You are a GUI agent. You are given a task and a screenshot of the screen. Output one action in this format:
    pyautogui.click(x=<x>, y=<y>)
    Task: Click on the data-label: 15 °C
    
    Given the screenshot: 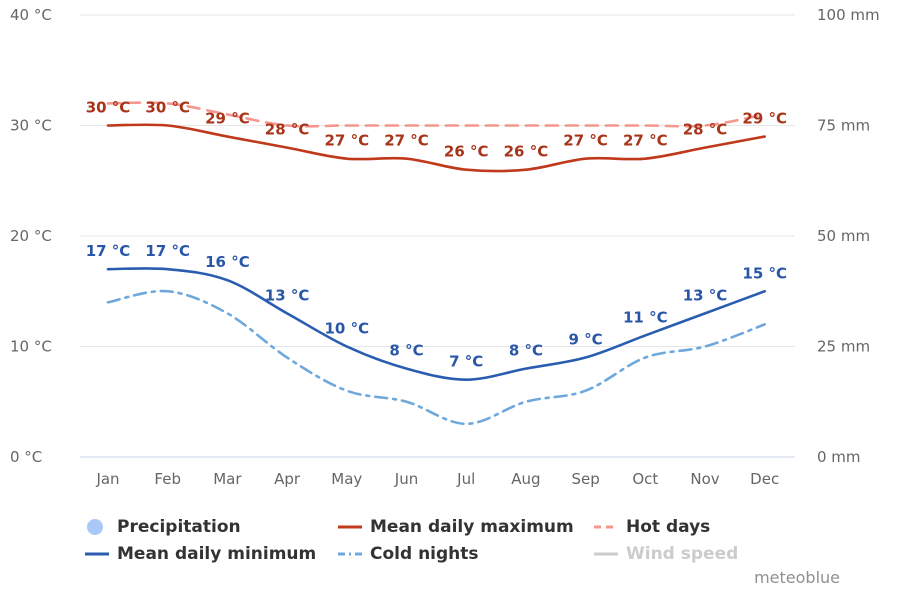 What is the action you would take?
    pyautogui.click(x=764, y=273)
    